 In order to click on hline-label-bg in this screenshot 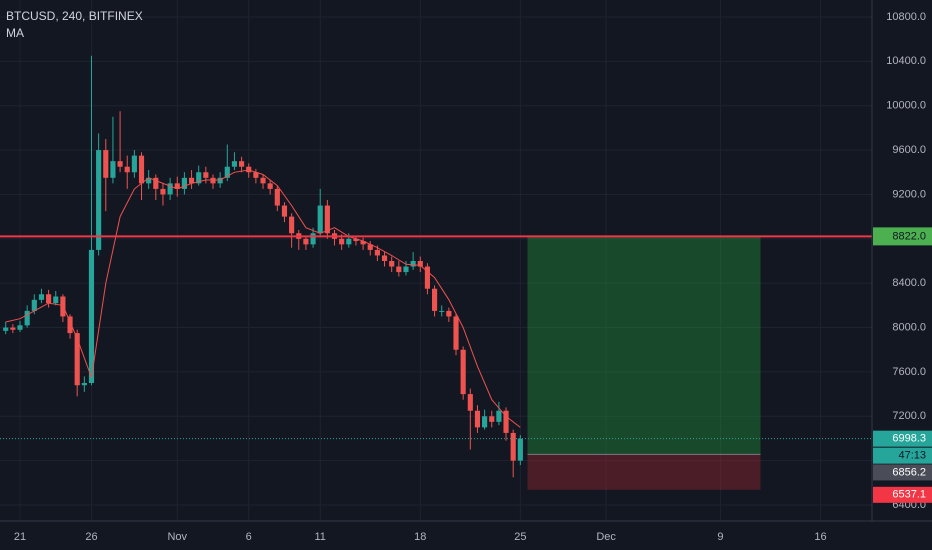, I will do `click(902, 236)`.